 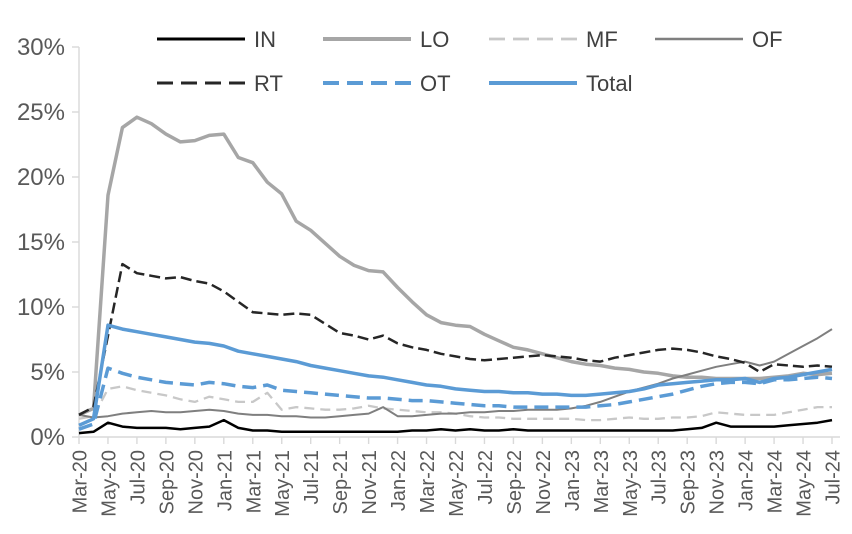 What do you see at coordinates (47, 437) in the screenshot?
I see `y-tick-label: 0%` at bounding box center [47, 437].